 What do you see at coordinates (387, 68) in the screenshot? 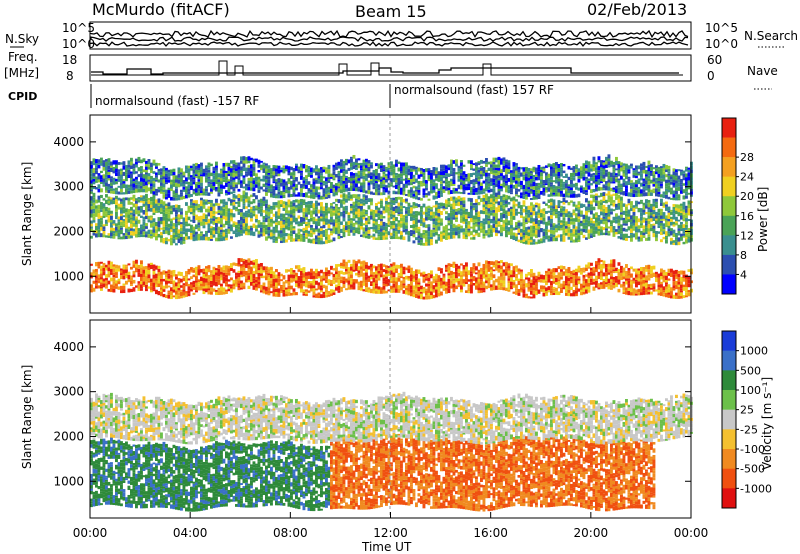
I see `freq-nave-traces` at bounding box center [387, 68].